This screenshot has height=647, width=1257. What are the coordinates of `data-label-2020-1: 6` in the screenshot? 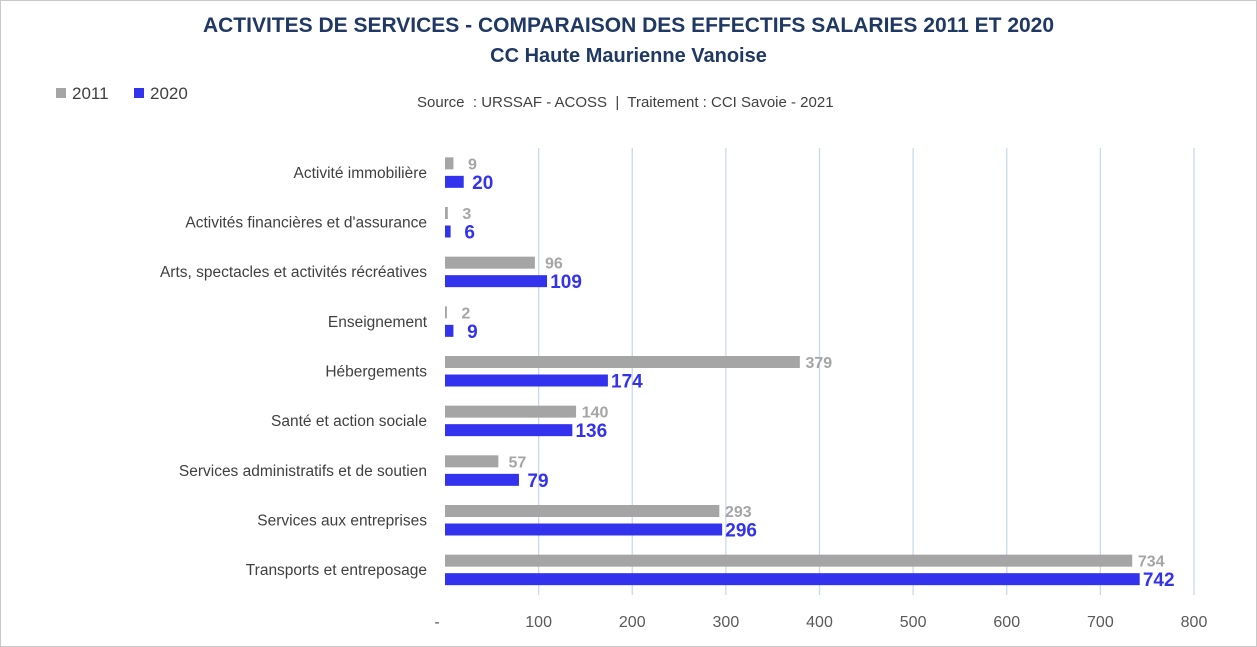 It's located at (469, 233).